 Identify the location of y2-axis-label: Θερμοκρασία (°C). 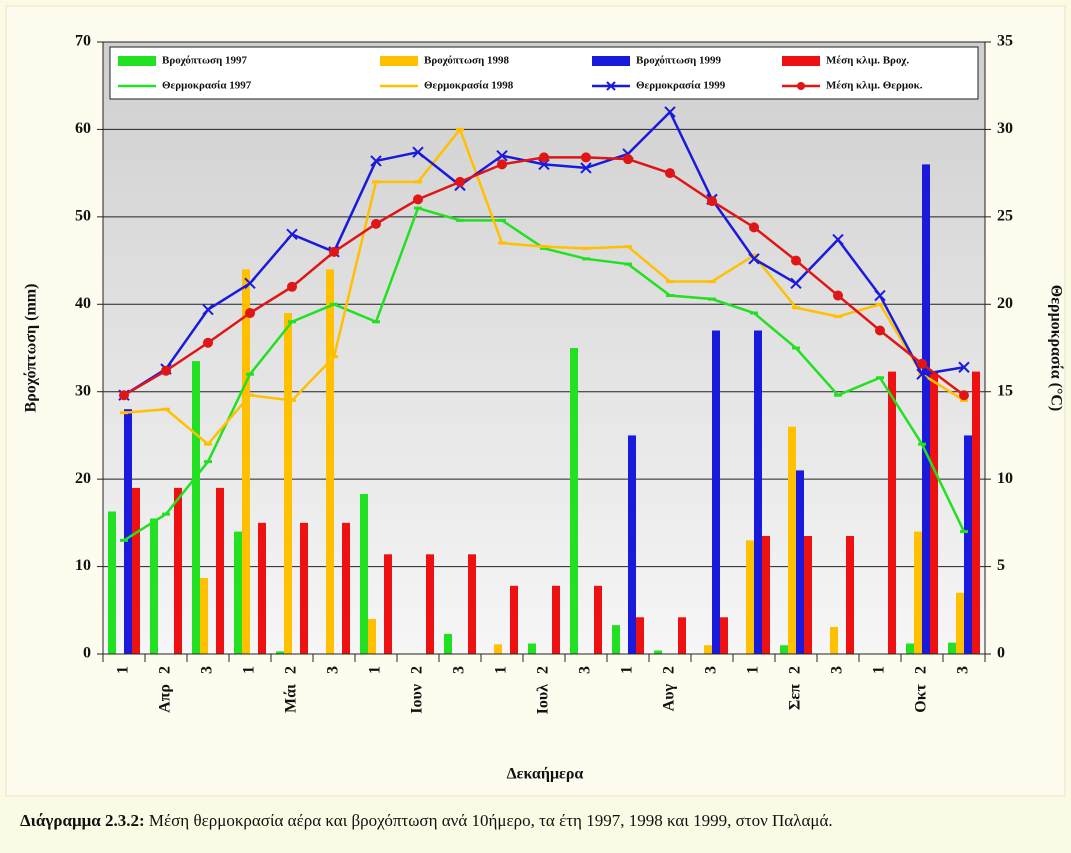
(1055, 348).